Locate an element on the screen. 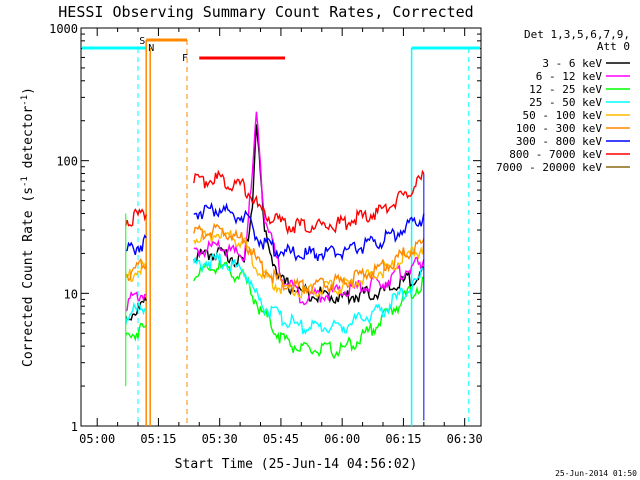  x-axis-label: Start Time (25-Jun-14 04:56:02) is located at coordinates (296, 464).